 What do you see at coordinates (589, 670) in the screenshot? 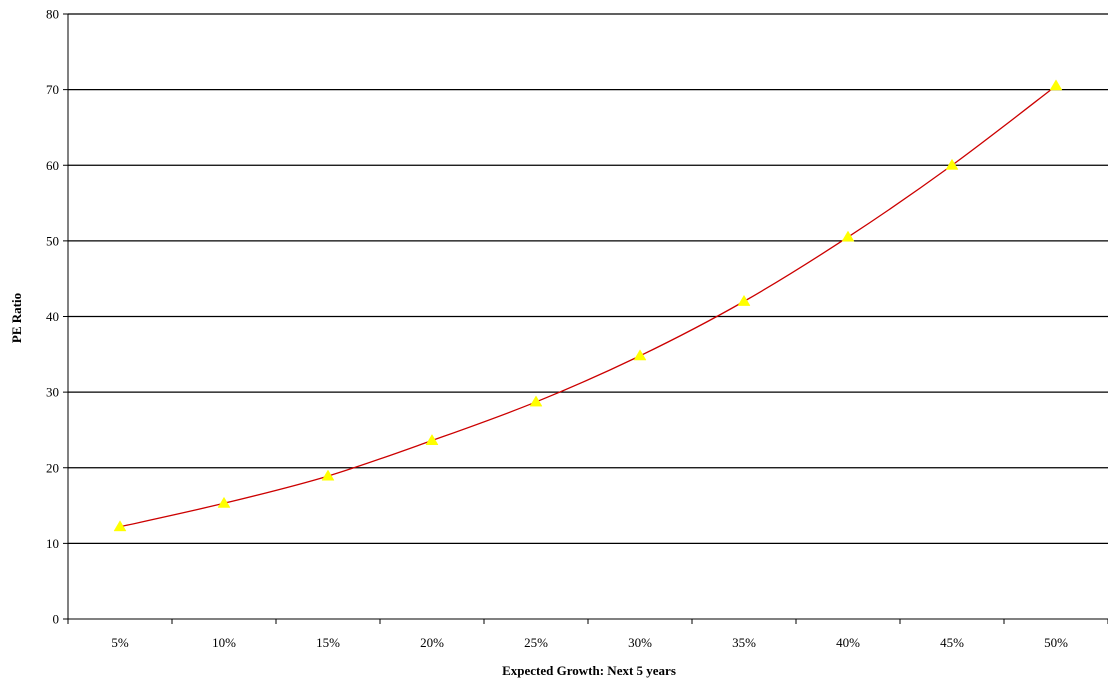
I see `x-axis-title: Expected Growth: Next 5 years` at bounding box center [589, 670].